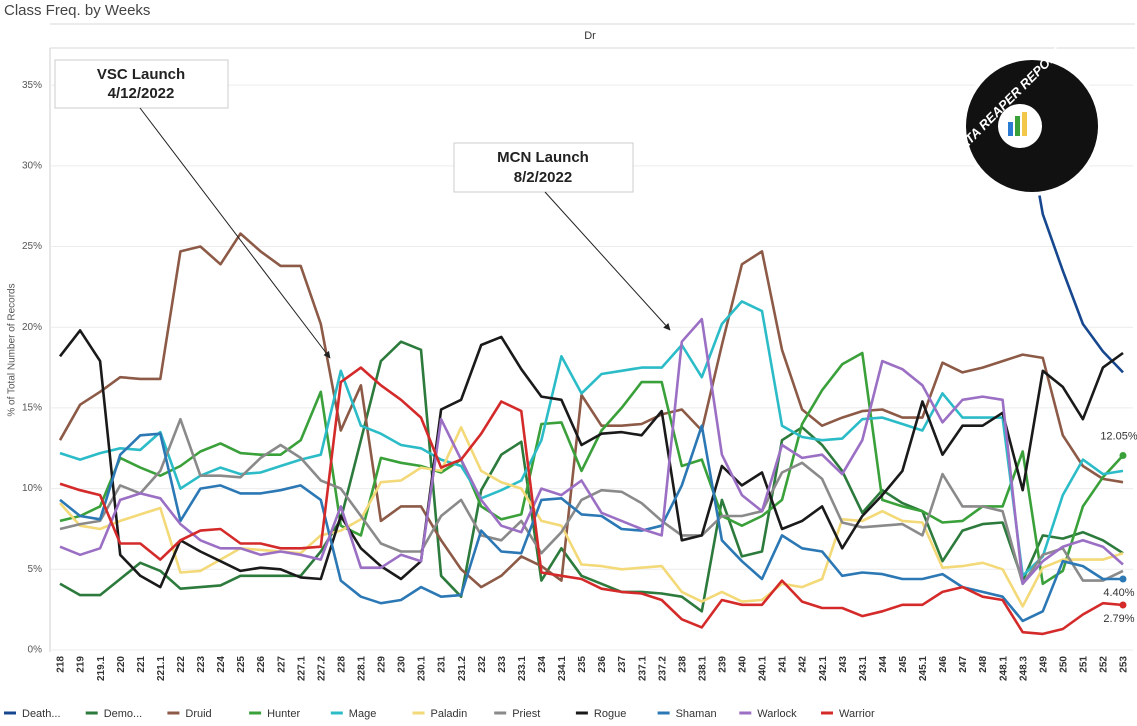 Image resolution: width=1137 pixels, height=726 pixels. I want to click on x-tick-label: 238.1, so click(702, 668).